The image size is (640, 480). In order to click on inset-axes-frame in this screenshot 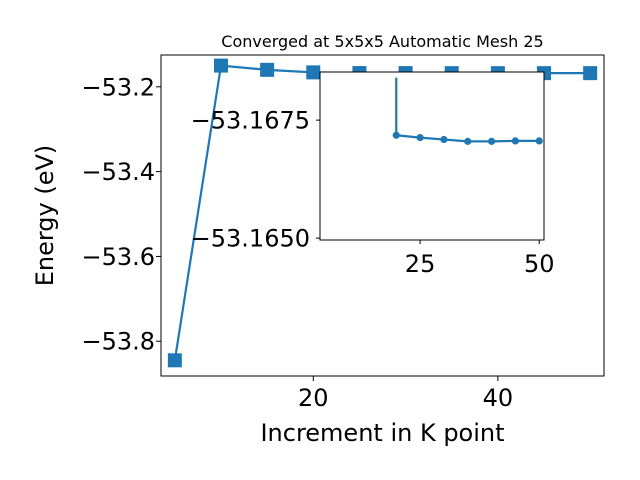, I will do `click(432, 156)`.